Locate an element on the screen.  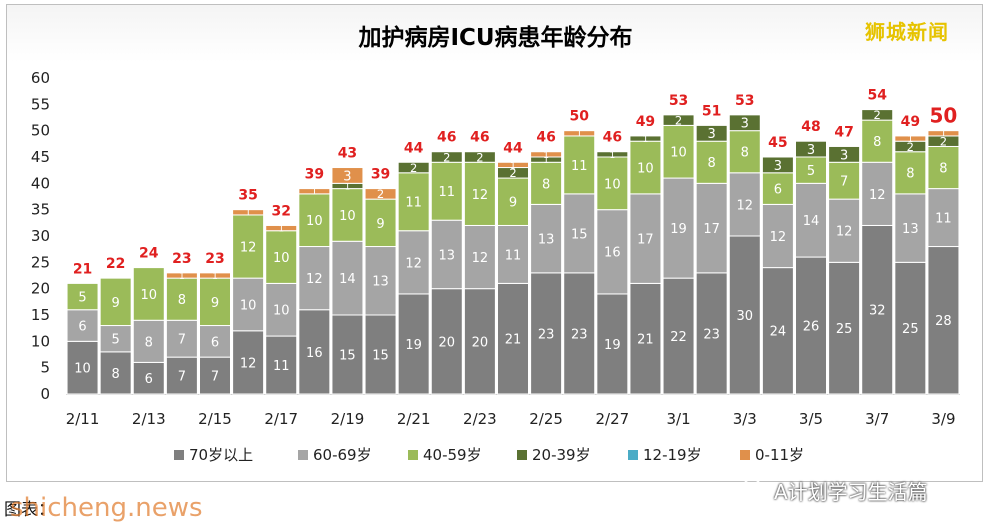
bar-data-label: 14 is located at coordinates (811, 221).